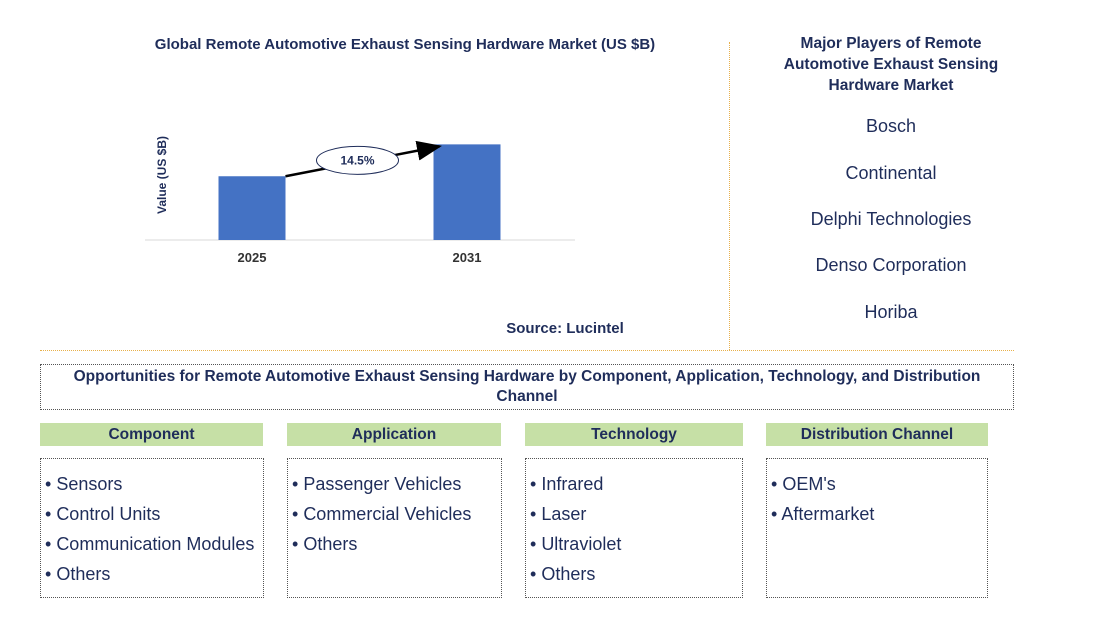  What do you see at coordinates (636, 514) in the screenshot?
I see `list-item: Laser` at bounding box center [636, 514].